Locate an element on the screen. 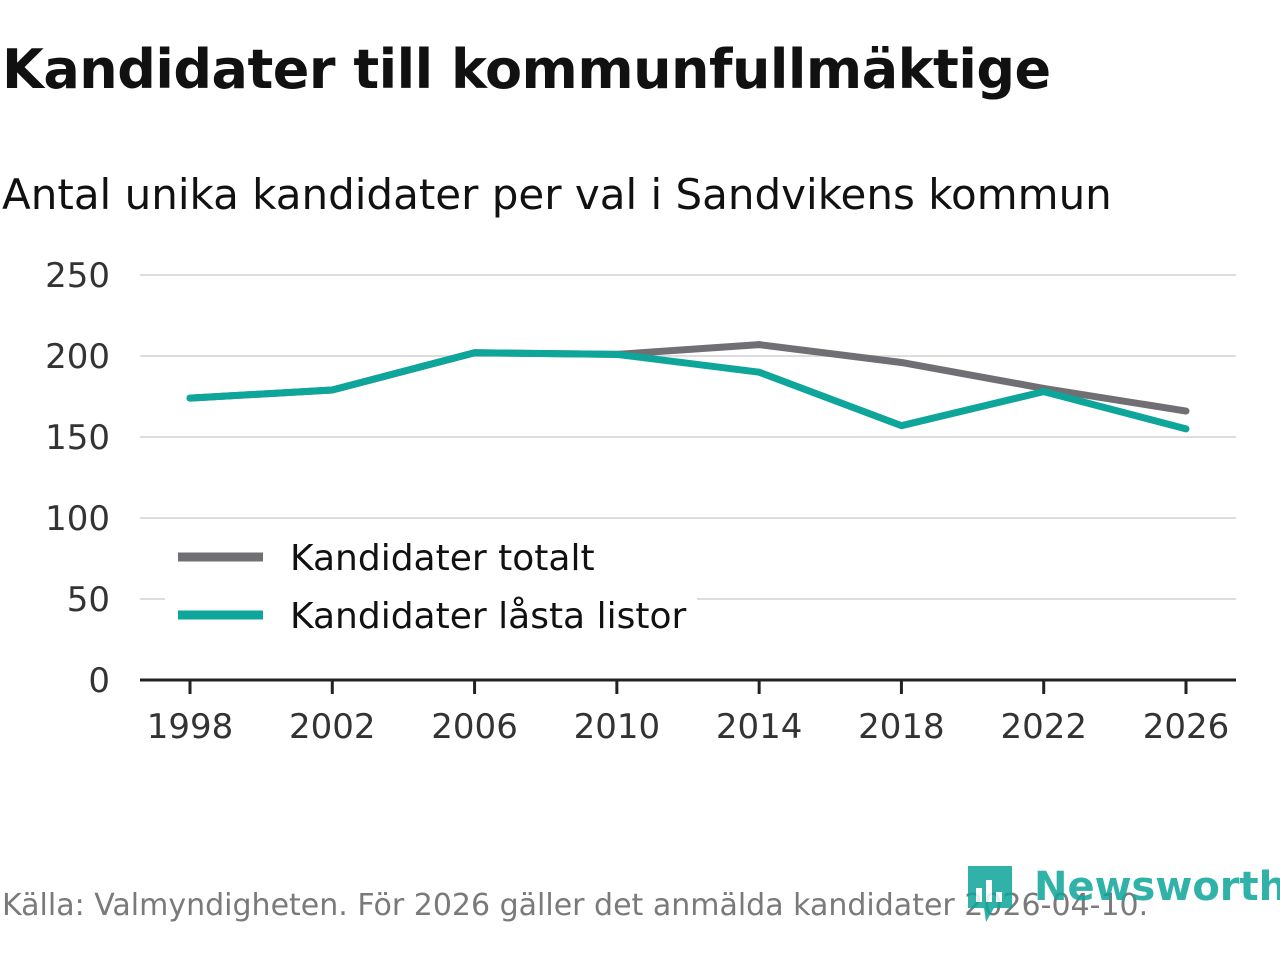 This screenshot has width=1280, height=960. y-tick-label: 100 is located at coordinates (77, 519).